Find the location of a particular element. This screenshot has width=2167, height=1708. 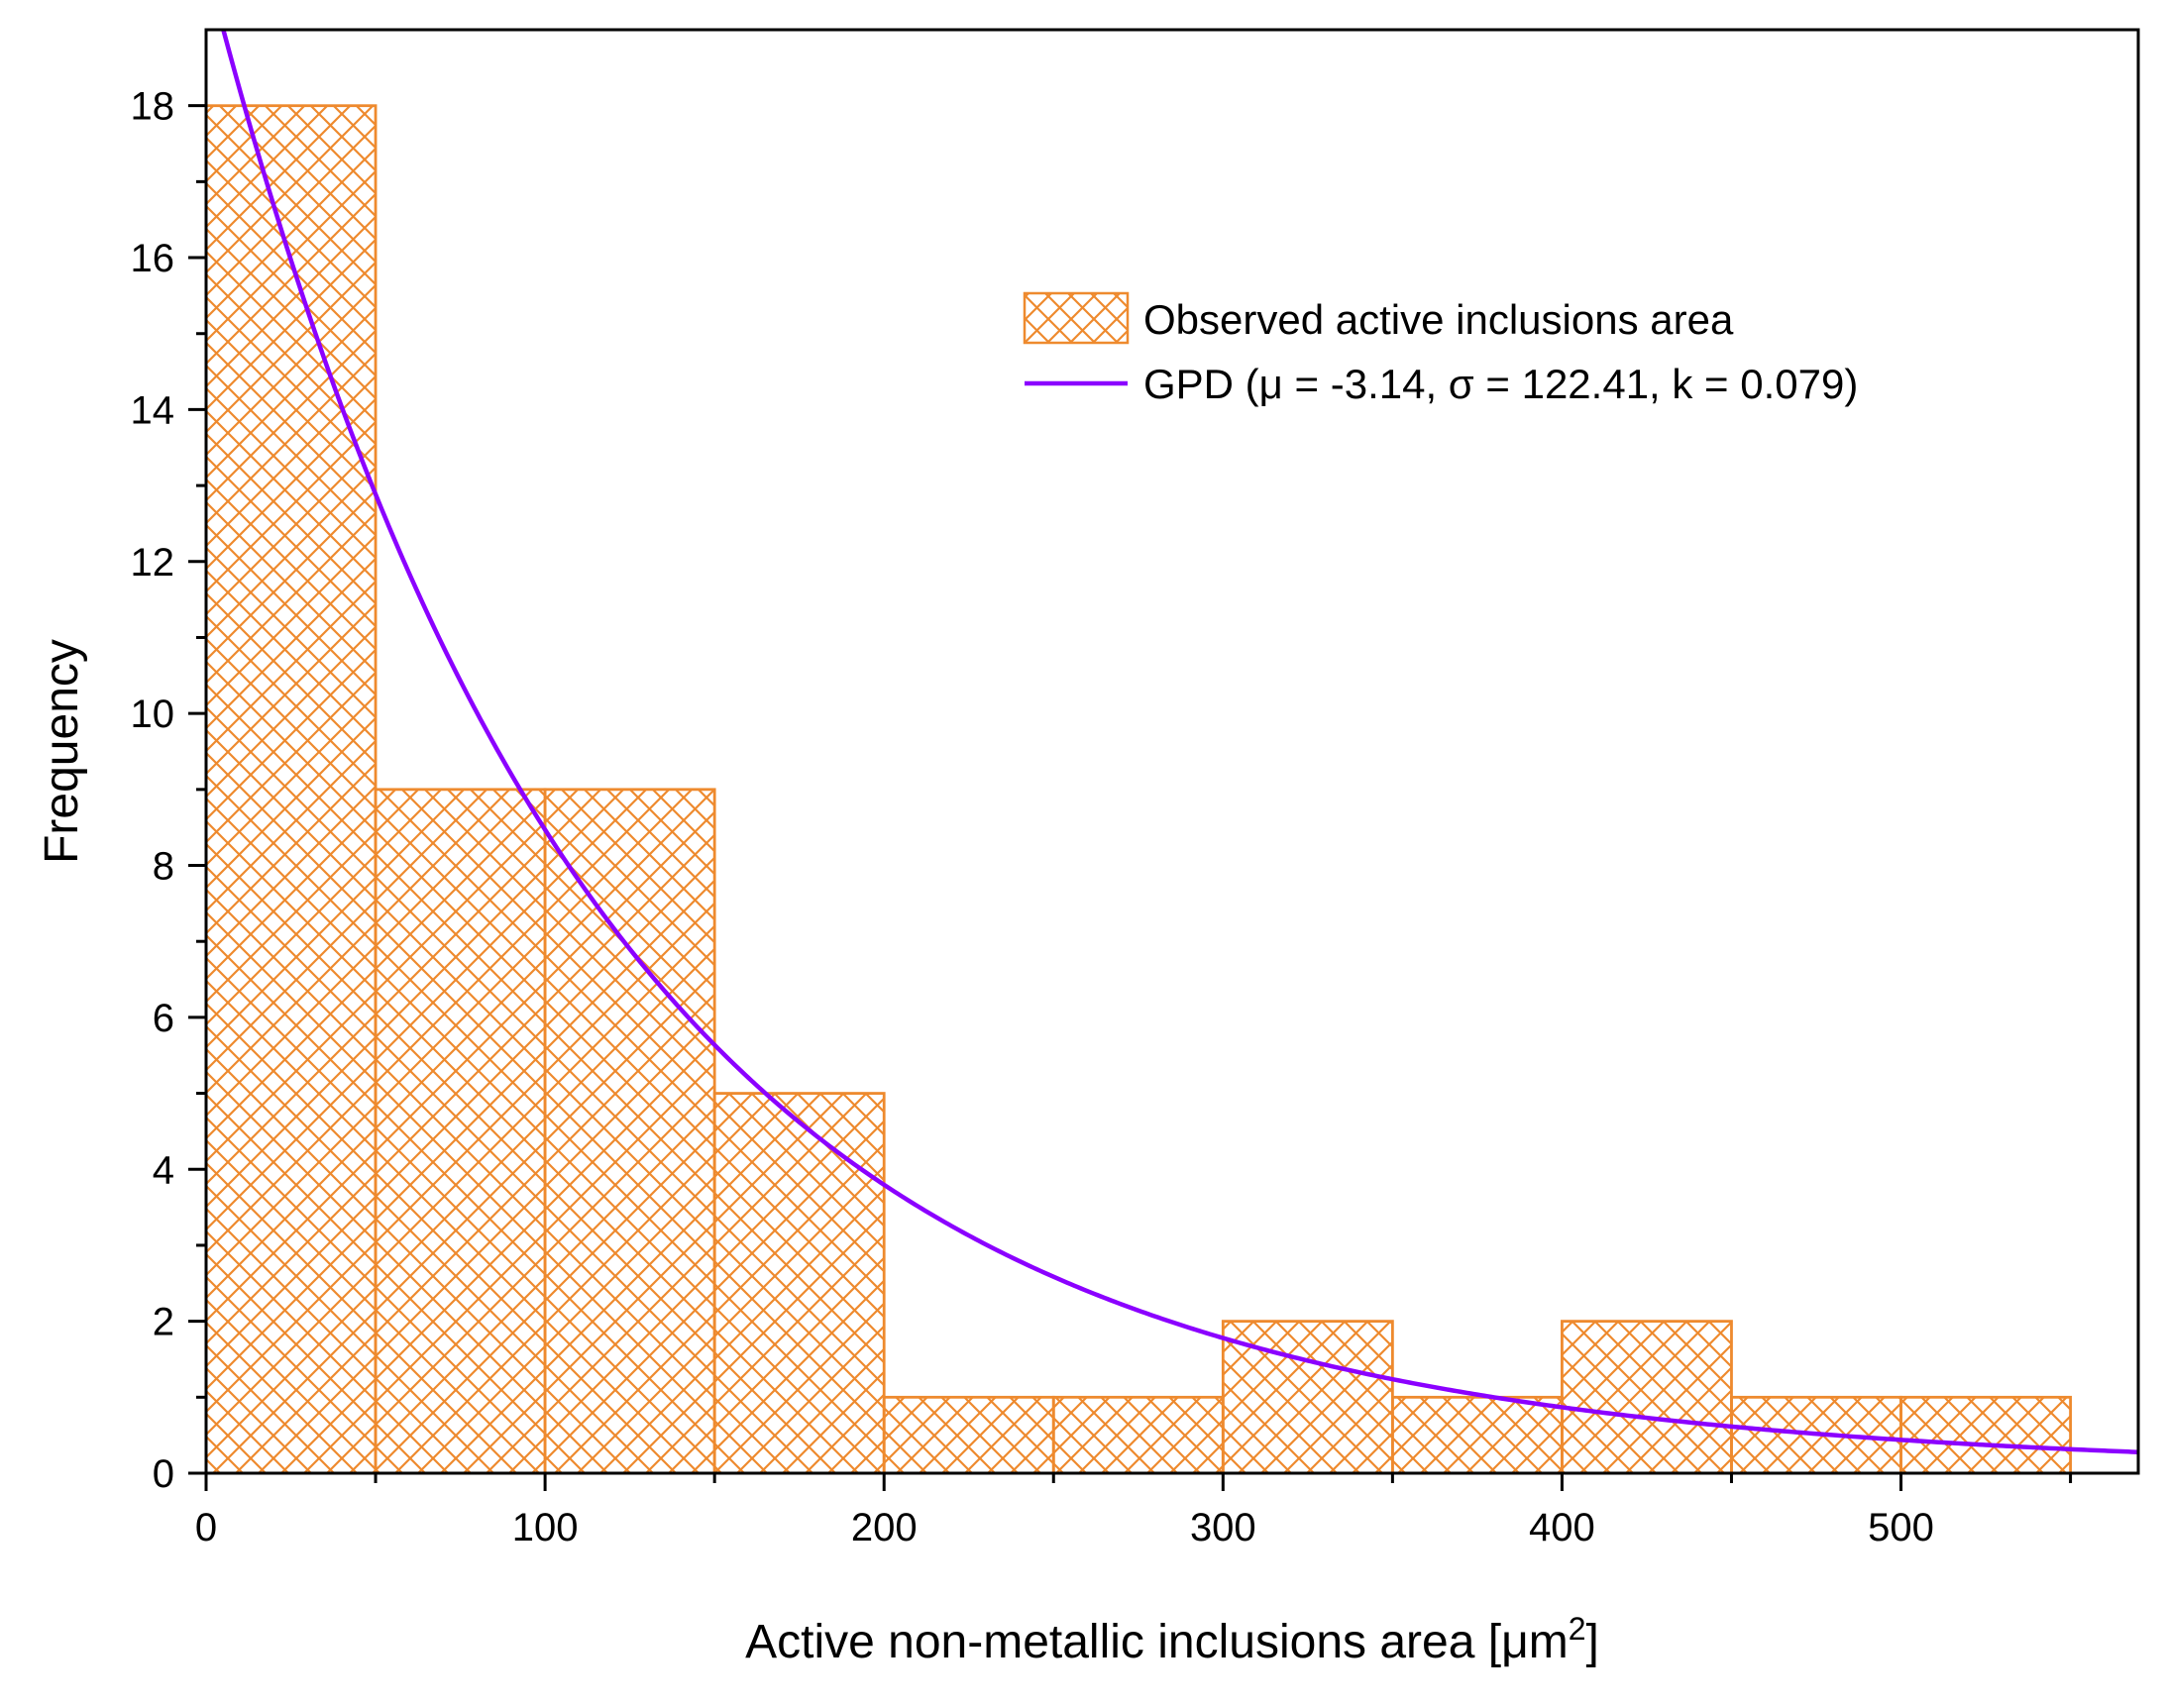

legend-bar-swatch is located at coordinates (1076, 318).